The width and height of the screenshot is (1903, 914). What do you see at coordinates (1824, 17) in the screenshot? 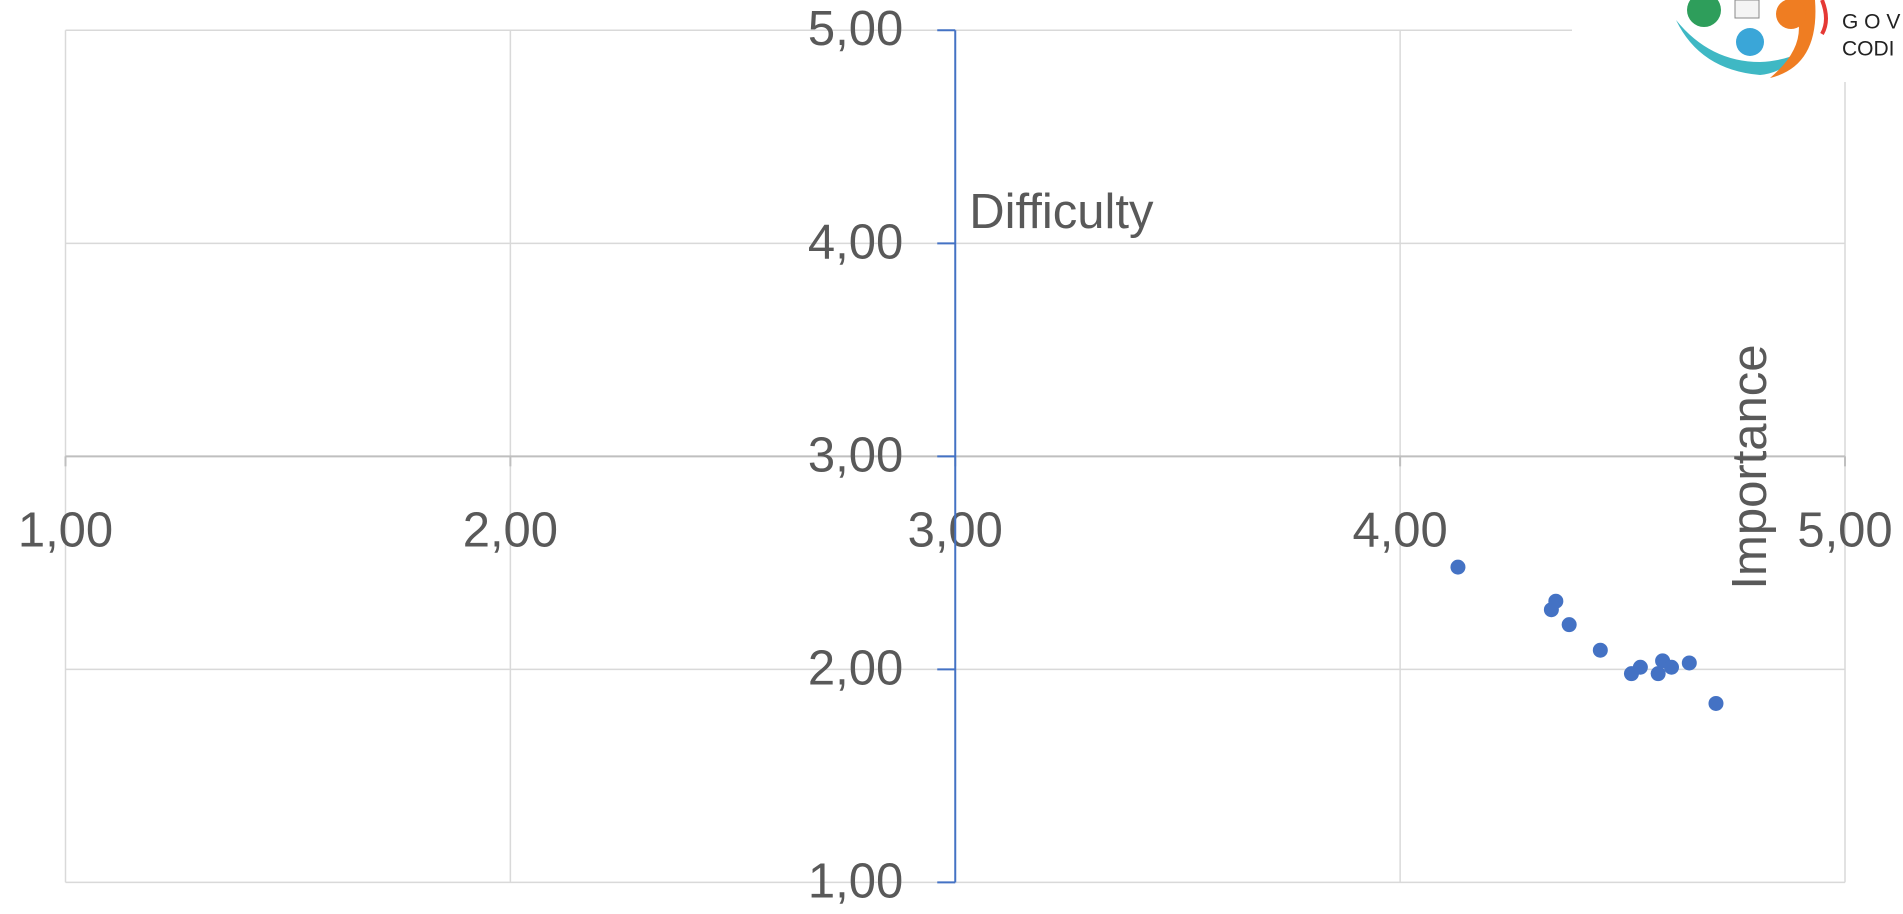
I see `logo-arc` at bounding box center [1824, 17].